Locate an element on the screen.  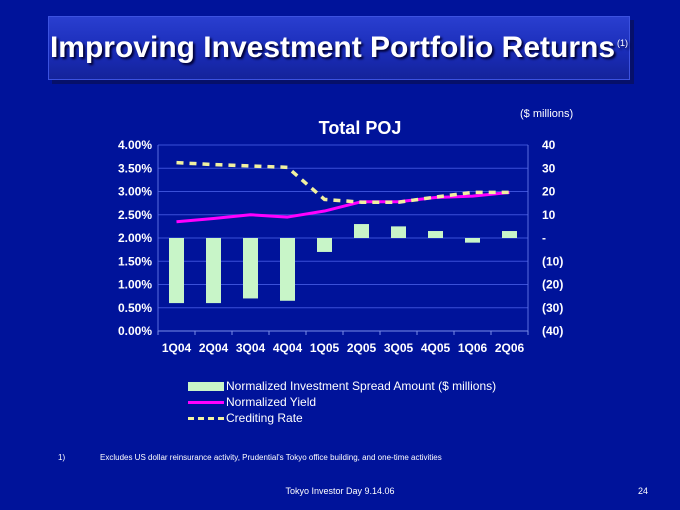
legend-dash-swatch is located at coordinates (206, 418).